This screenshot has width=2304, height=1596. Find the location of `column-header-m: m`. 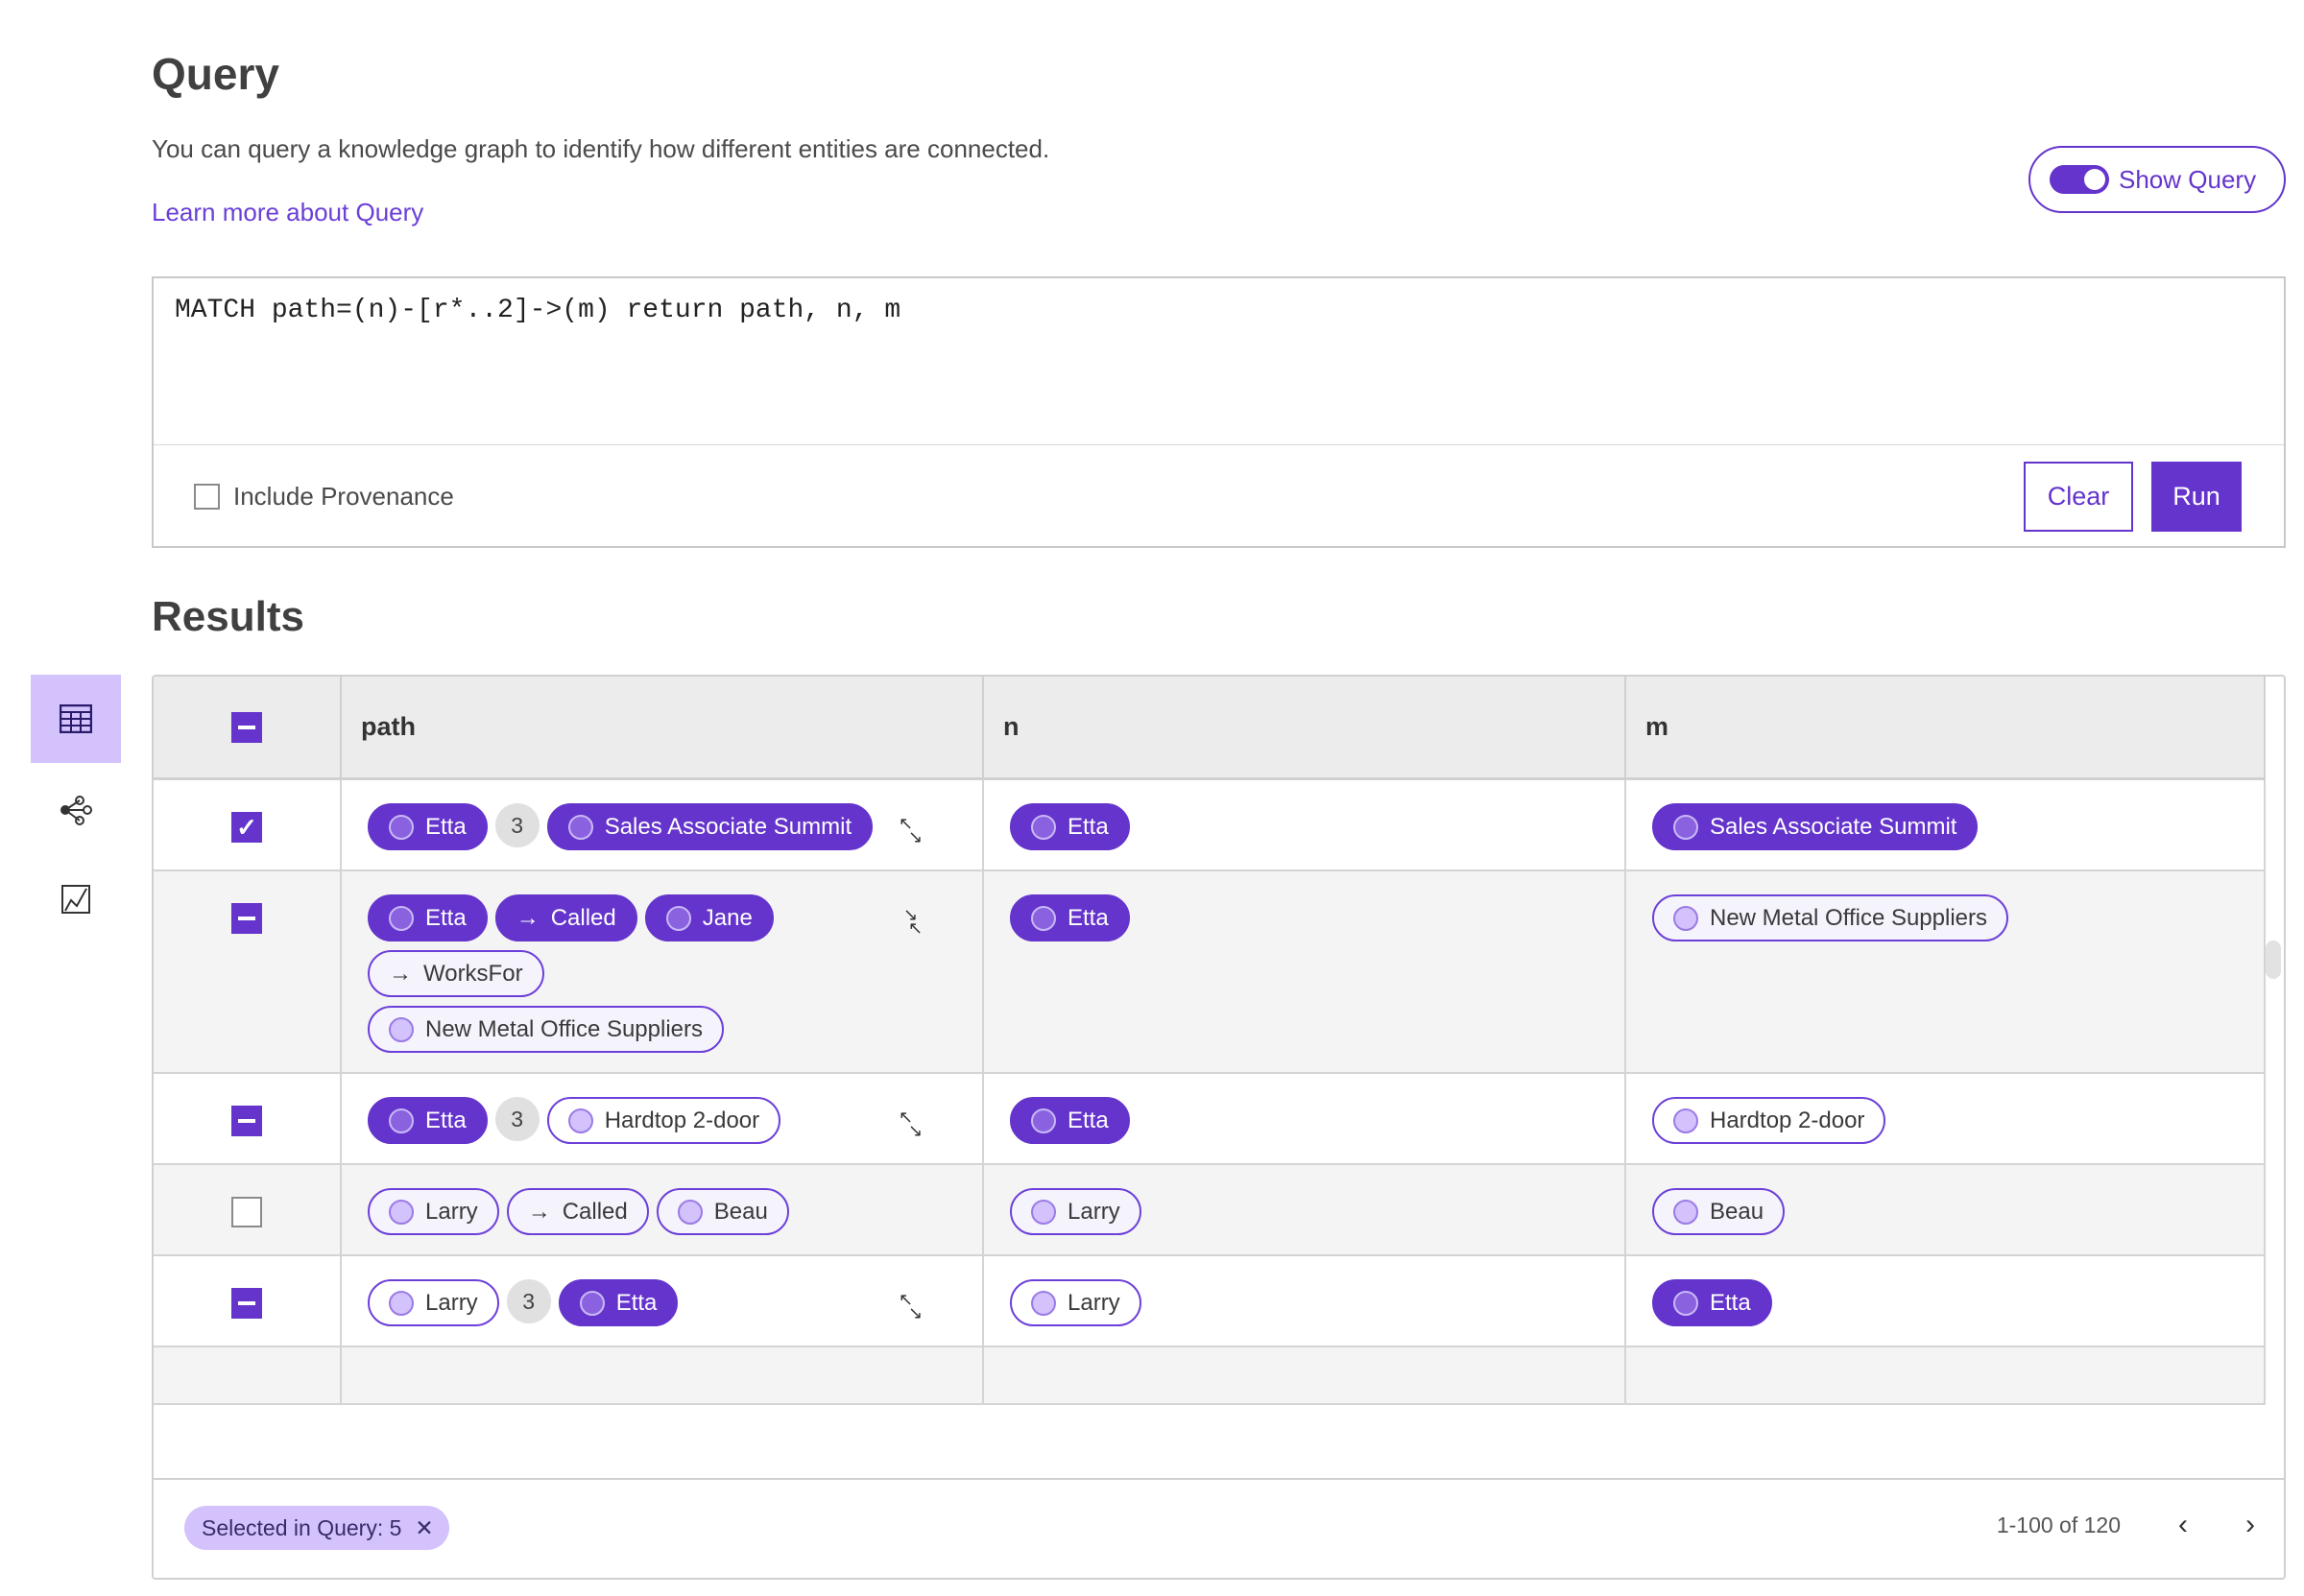

column-header-m: m is located at coordinates (1946, 727).